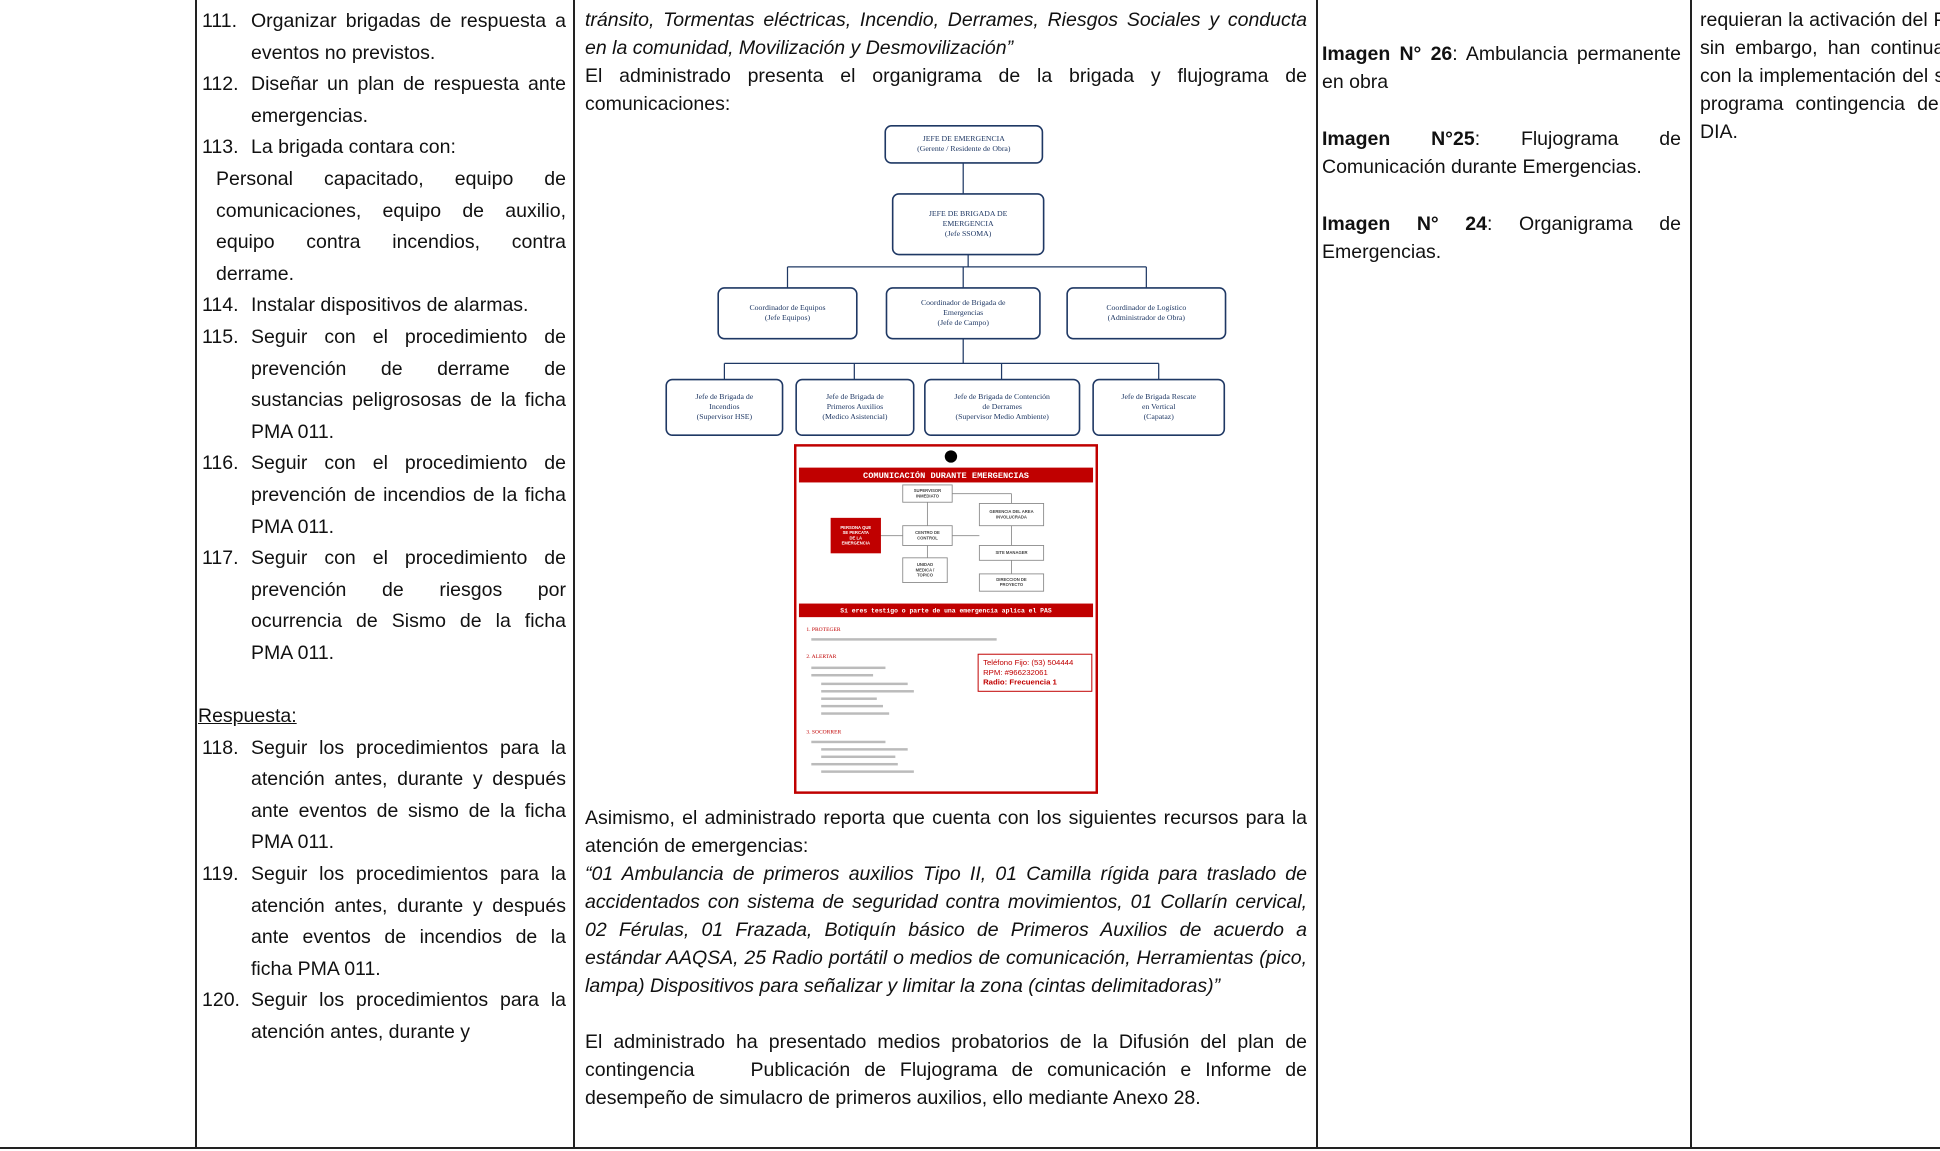  Describe the element at coordinates (221, 1000) in the screenshot. I see `item-number: 120.` at that location.